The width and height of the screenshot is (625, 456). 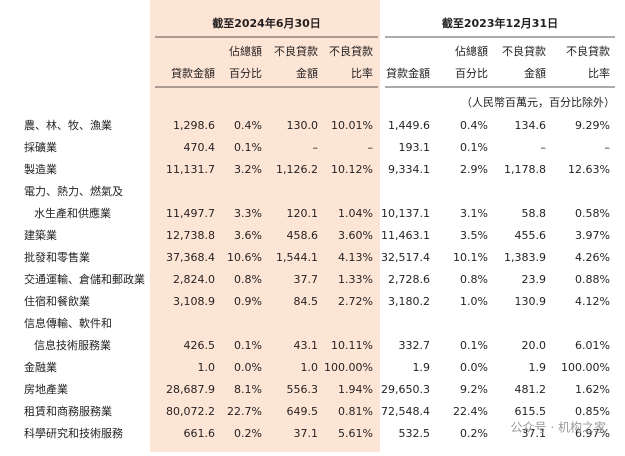 I want to click on cell: 0.81%, so click(x=355, y=411).